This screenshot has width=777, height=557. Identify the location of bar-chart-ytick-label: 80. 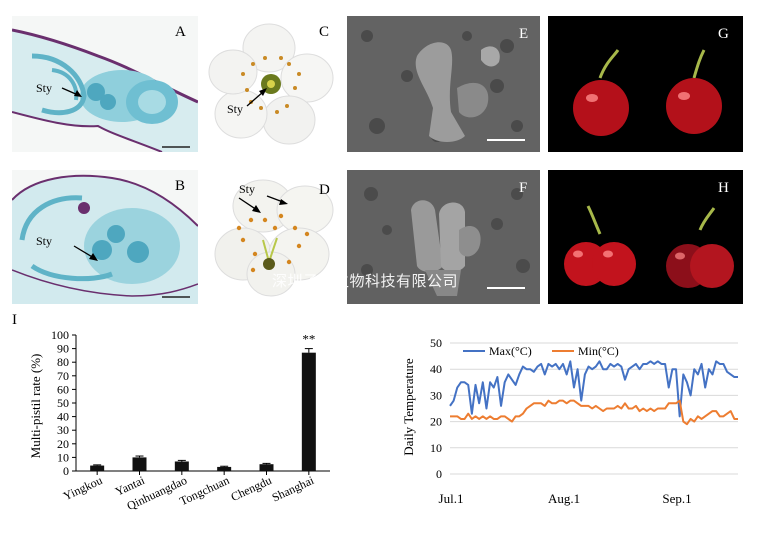
(63, 362).